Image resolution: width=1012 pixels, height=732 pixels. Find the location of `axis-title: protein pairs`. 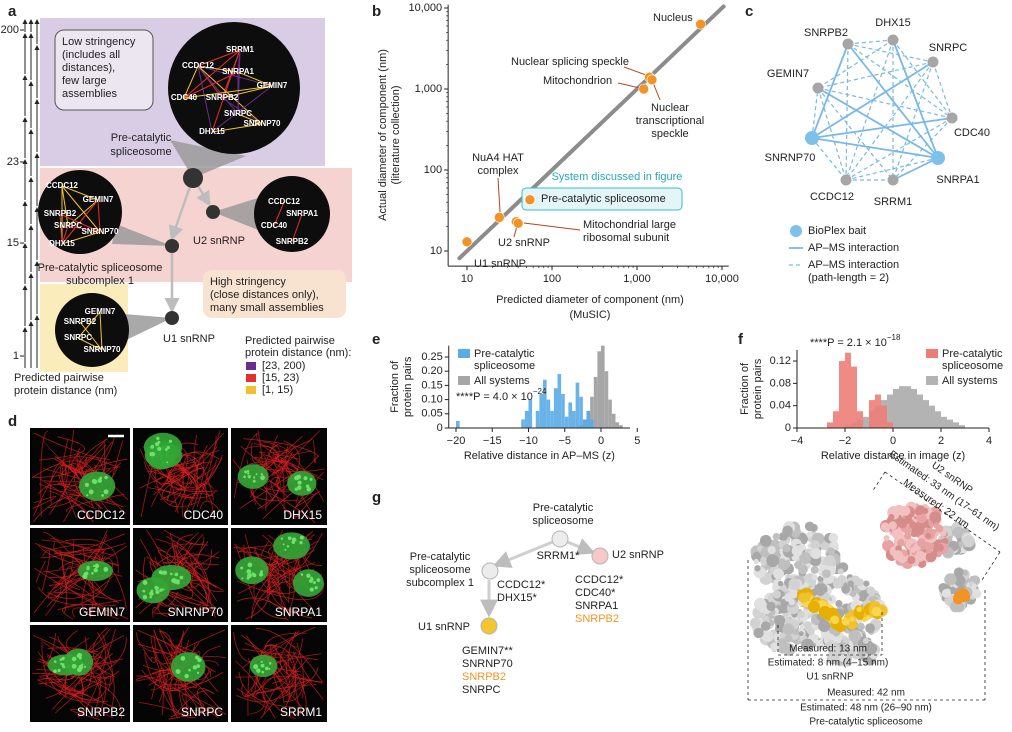

axis-title: protein pairs is located at coordinates (758, 388).